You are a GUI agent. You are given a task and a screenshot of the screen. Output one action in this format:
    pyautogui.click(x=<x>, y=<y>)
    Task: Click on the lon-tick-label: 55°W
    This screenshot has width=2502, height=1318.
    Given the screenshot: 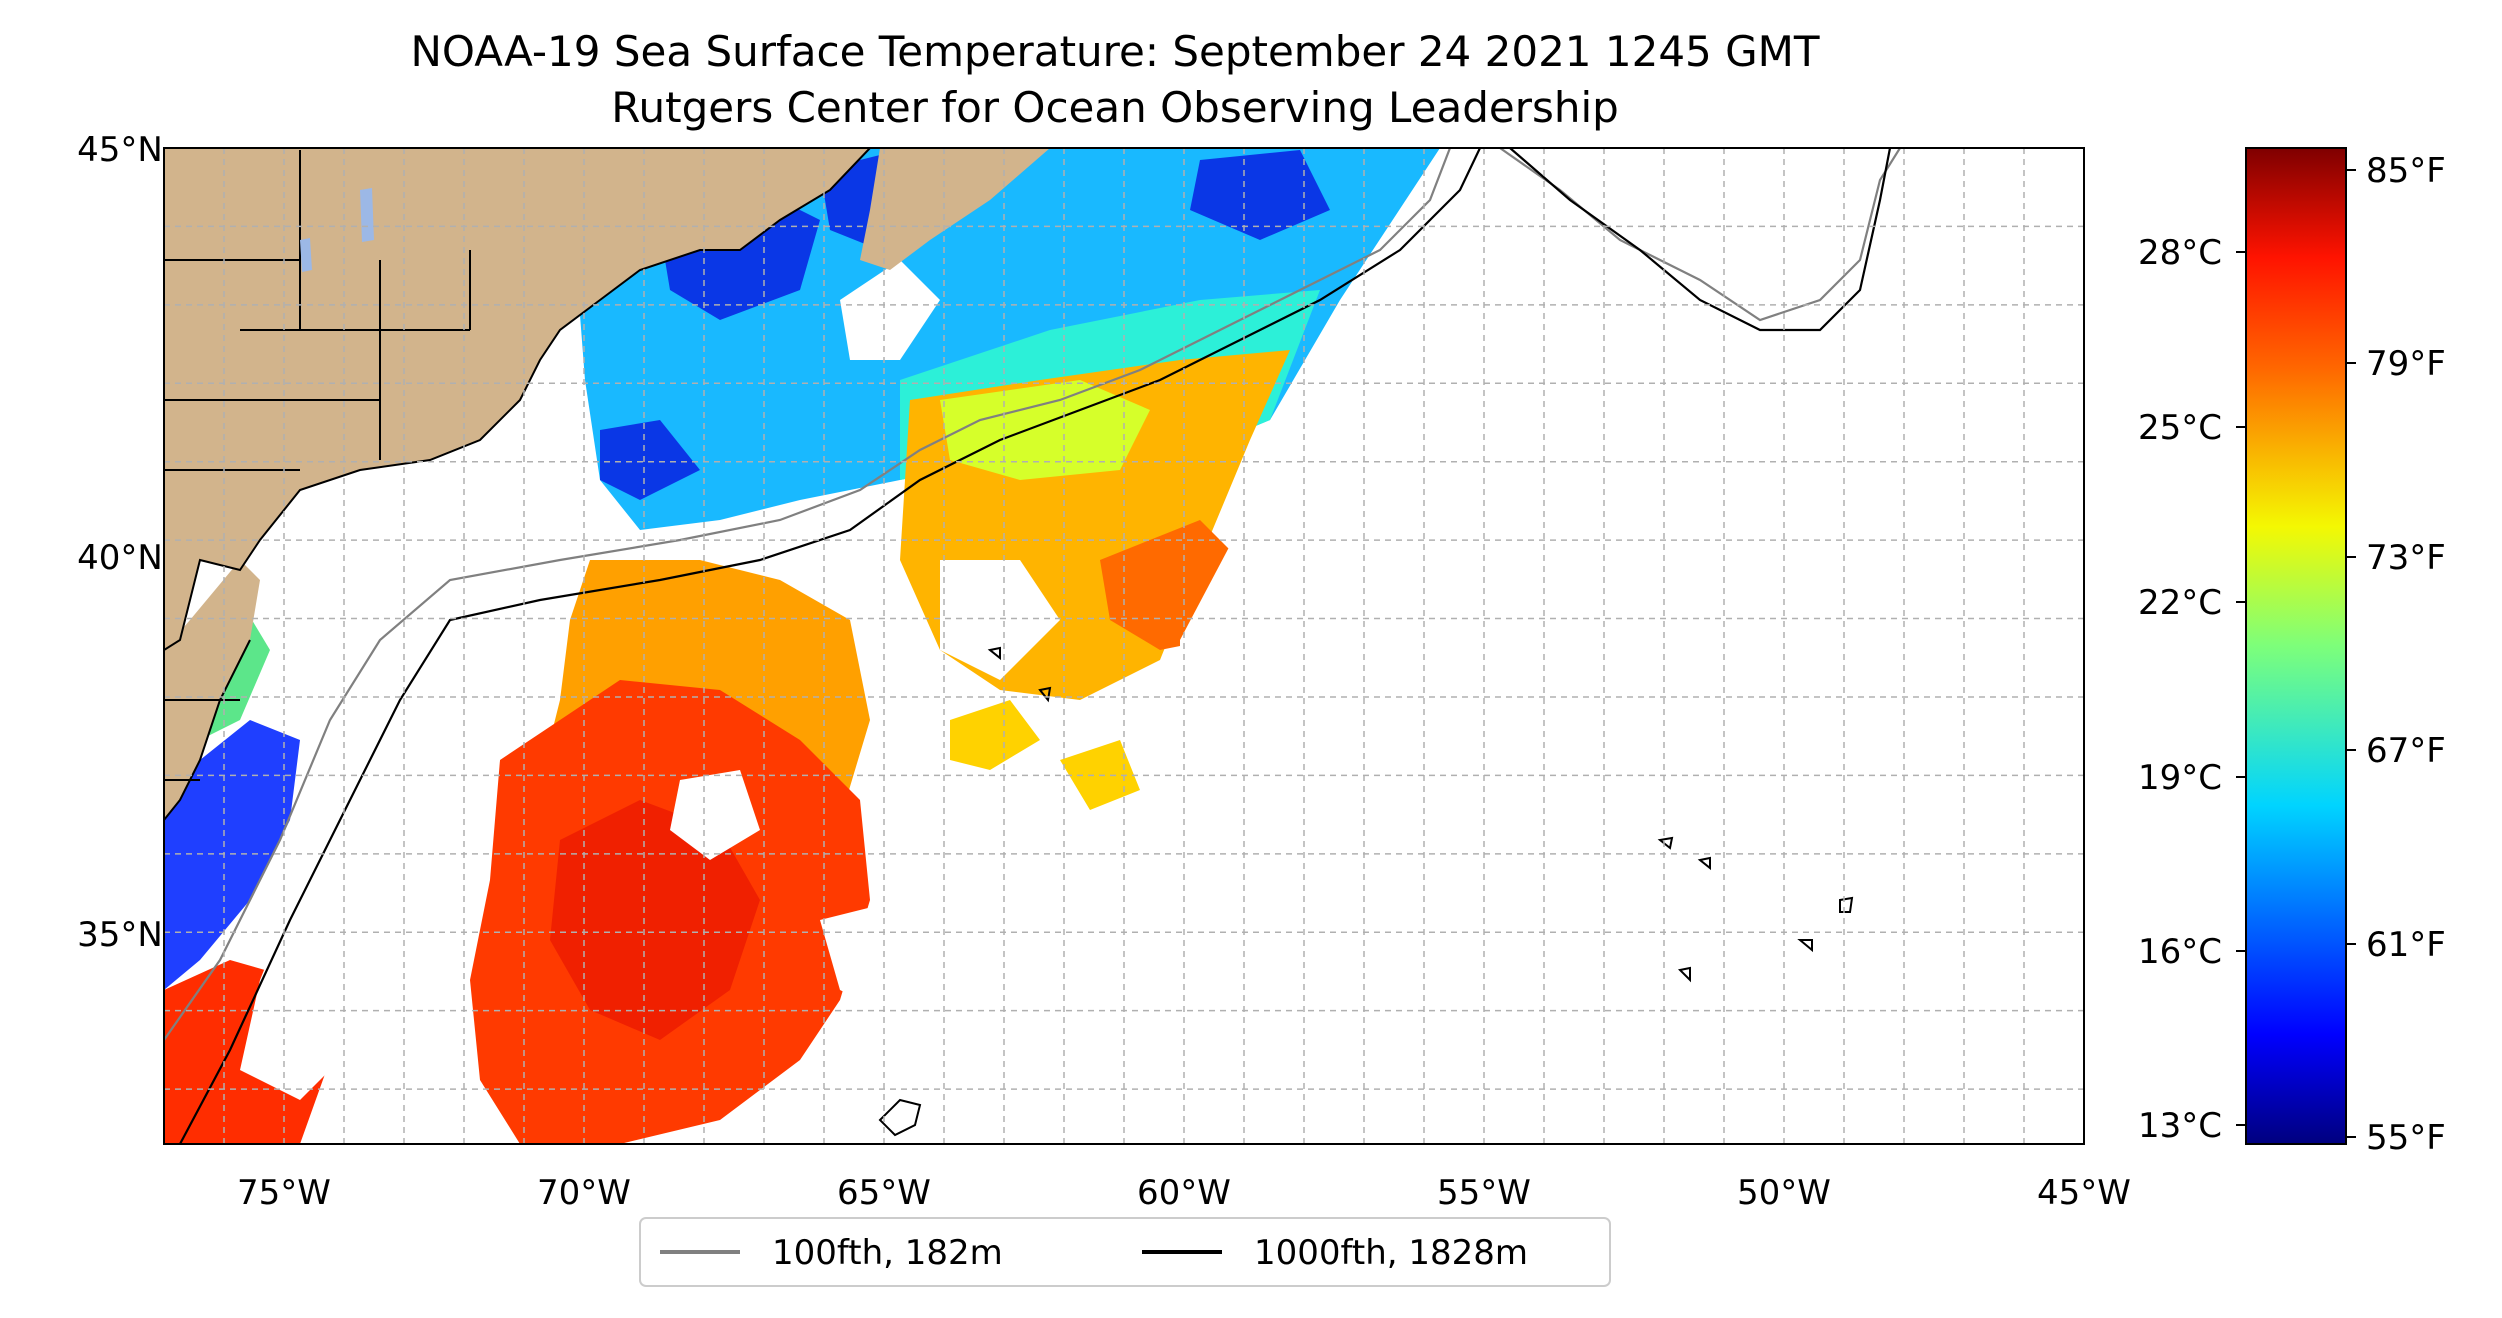 What is the action you would take?
    pyautogui.click(x=1484, y=1193)
    